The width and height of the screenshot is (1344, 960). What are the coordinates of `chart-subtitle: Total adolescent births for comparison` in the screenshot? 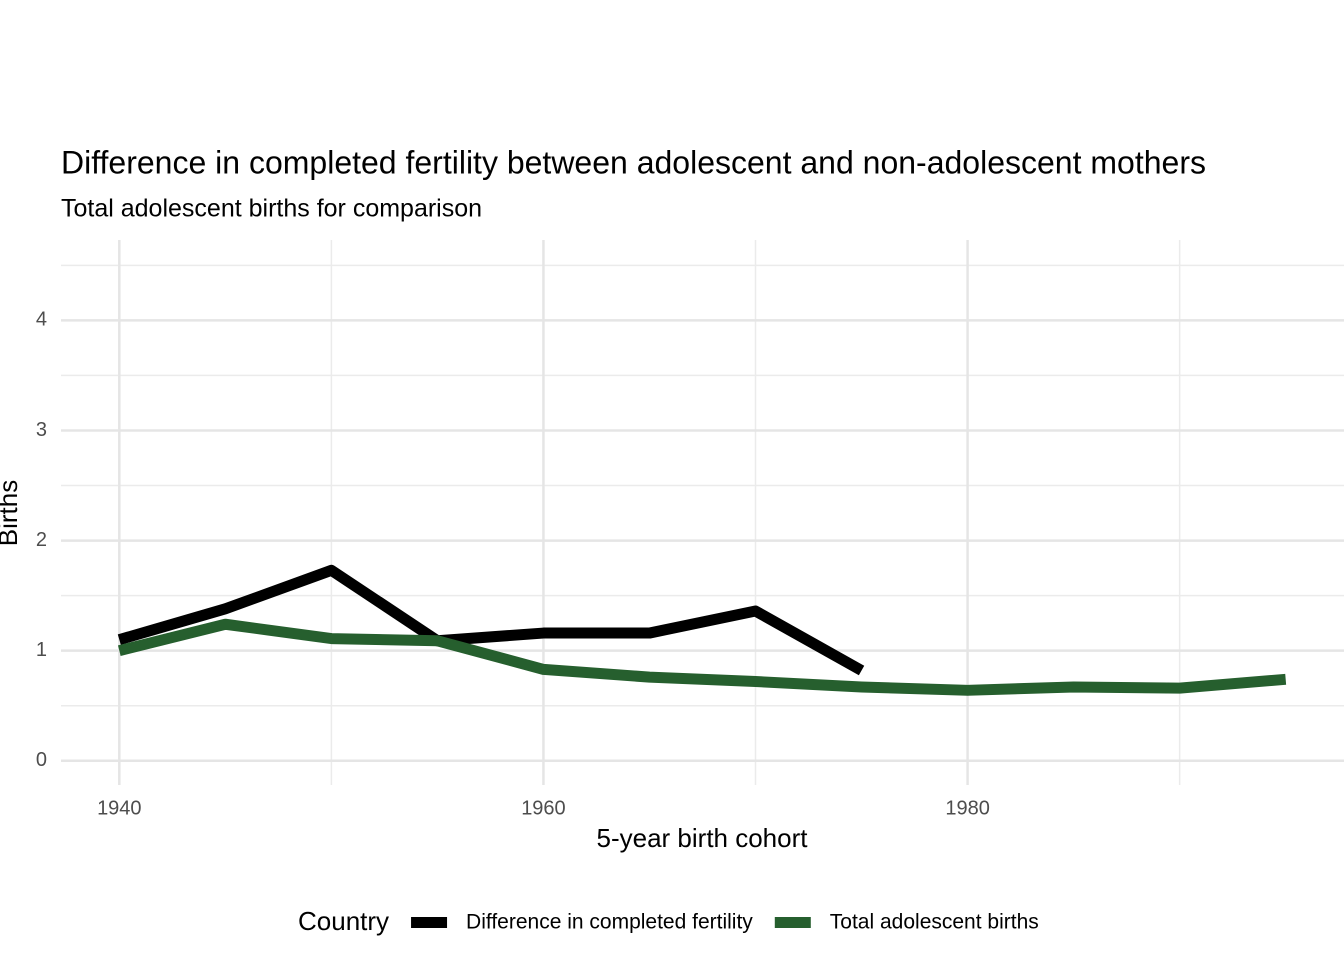 It's located at (271, 209).